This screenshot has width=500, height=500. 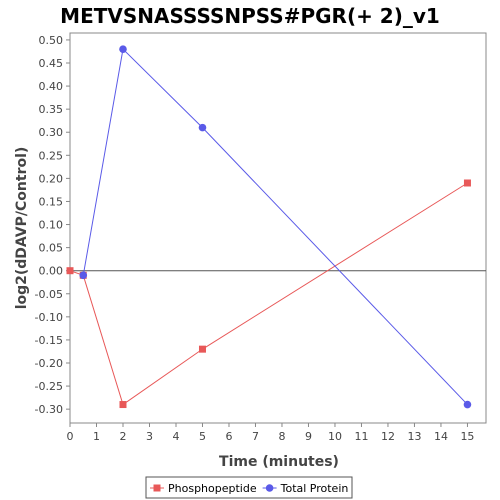 I want to click on y-tick-label: 0.50, so click(x=51, y=40).